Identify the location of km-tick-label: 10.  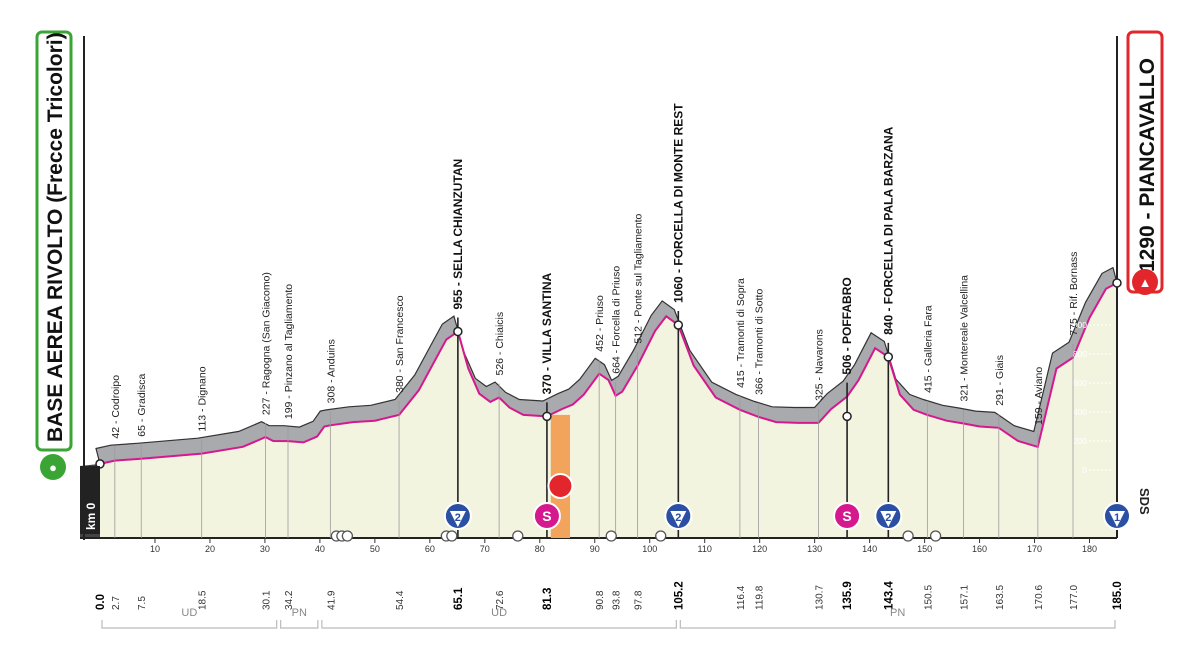
(155, 549).